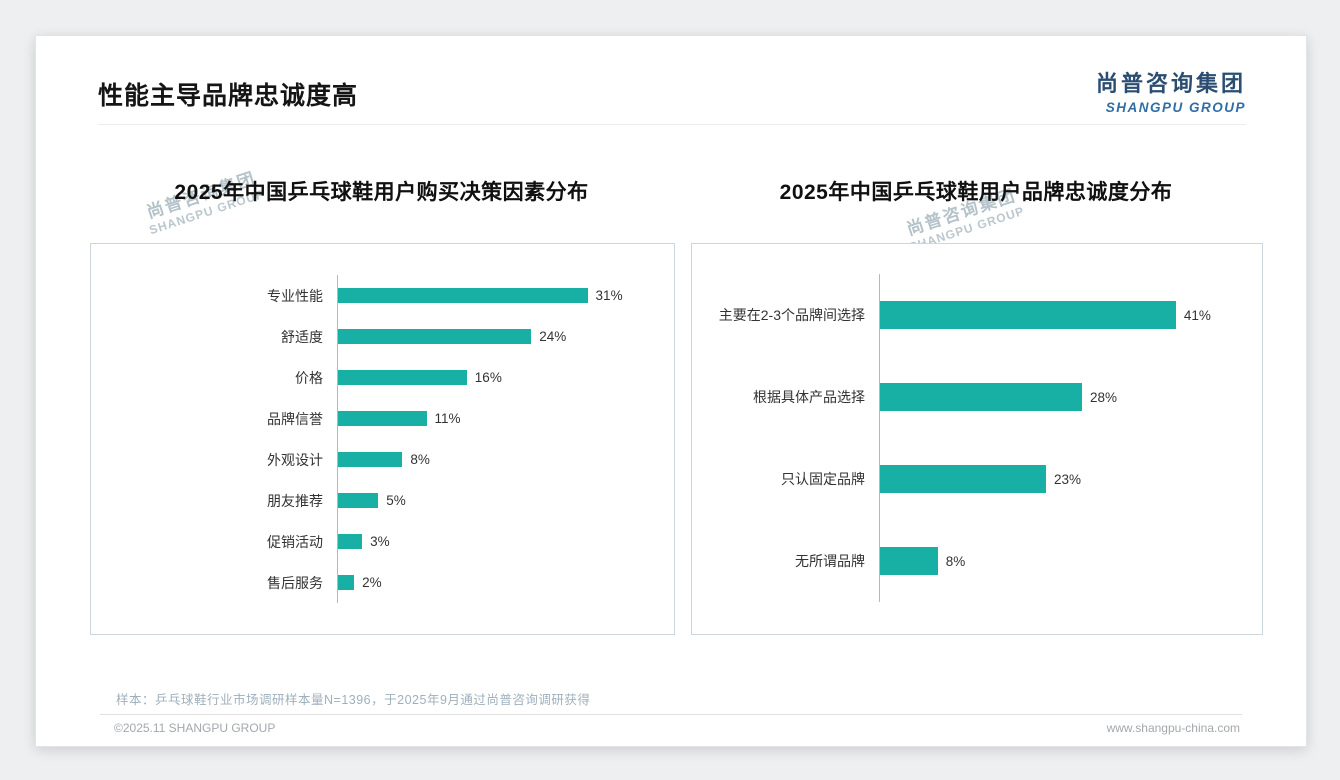  What do you see at coordinates (488, 377) in the screenshot?
I see `bar-value-label: 16%` at bounding box center [488, 377].